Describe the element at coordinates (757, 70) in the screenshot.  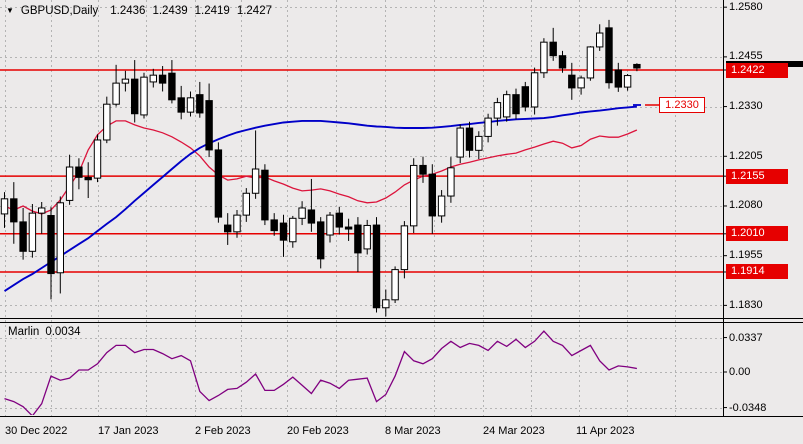
I see `price-label-highlighted: 1.2422` at that location.